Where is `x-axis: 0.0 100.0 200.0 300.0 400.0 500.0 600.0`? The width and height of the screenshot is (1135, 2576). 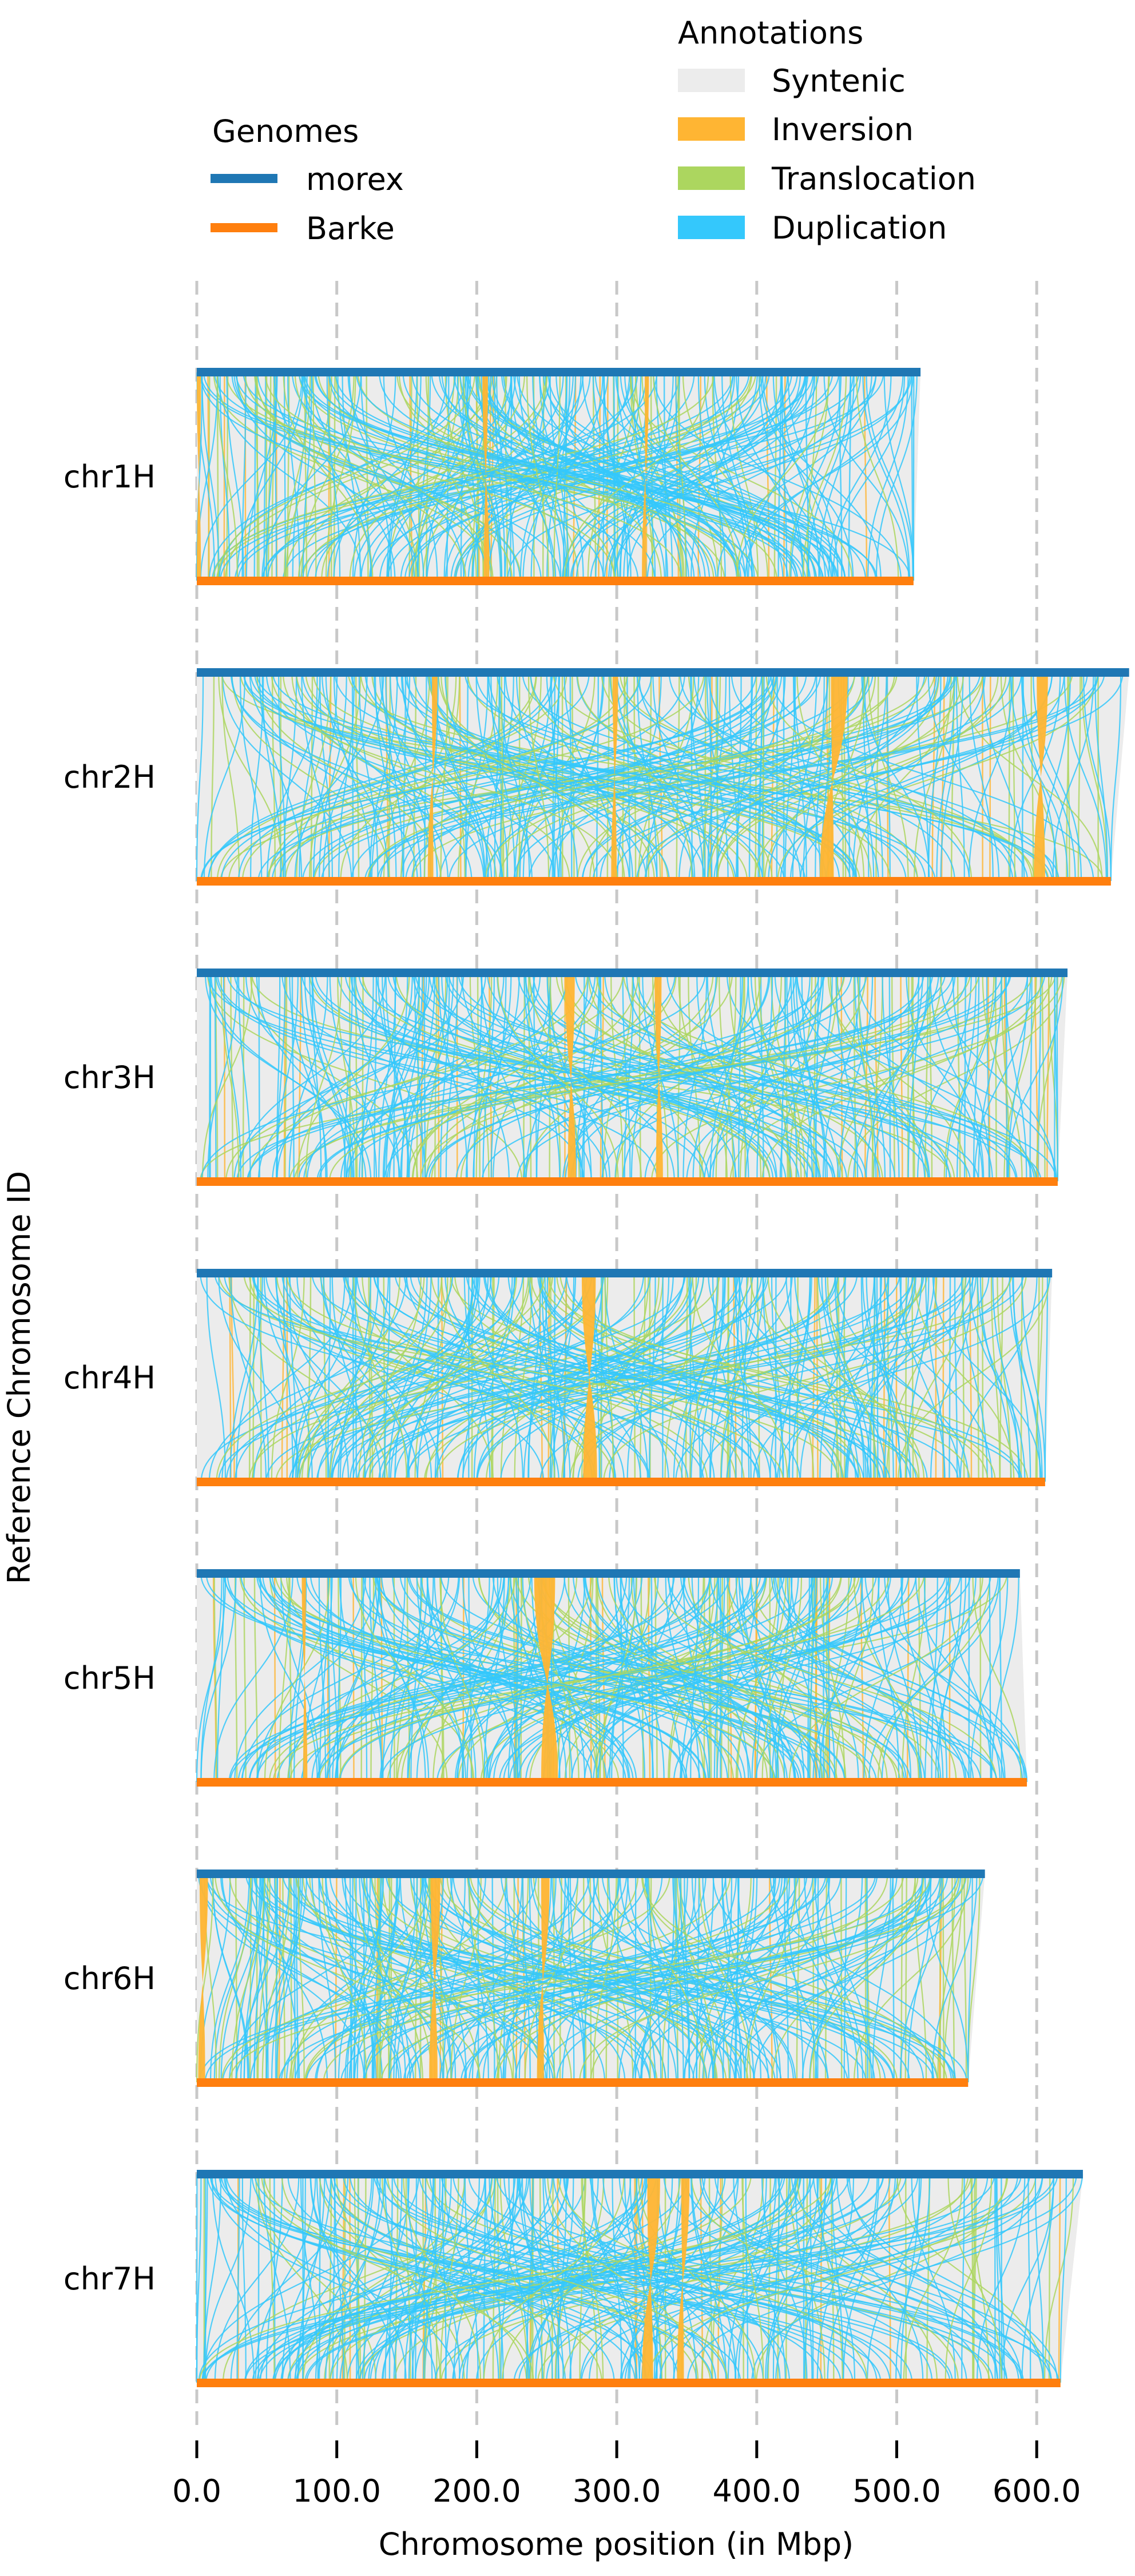
x-axis: 0.0 100.0 200.0 300.0 400.0 500.0 600.0 is located at coordinates (626, 2474).